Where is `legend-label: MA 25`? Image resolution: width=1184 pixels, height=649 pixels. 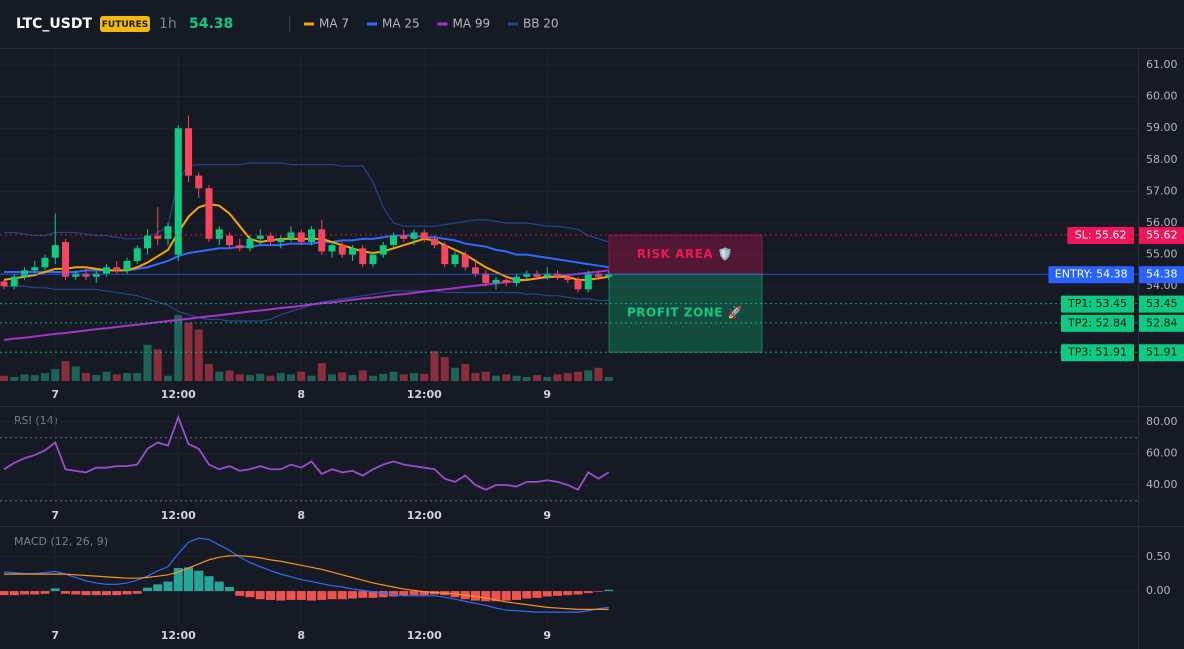 legend-label: MA 25 is located at coordinates (401, 24).